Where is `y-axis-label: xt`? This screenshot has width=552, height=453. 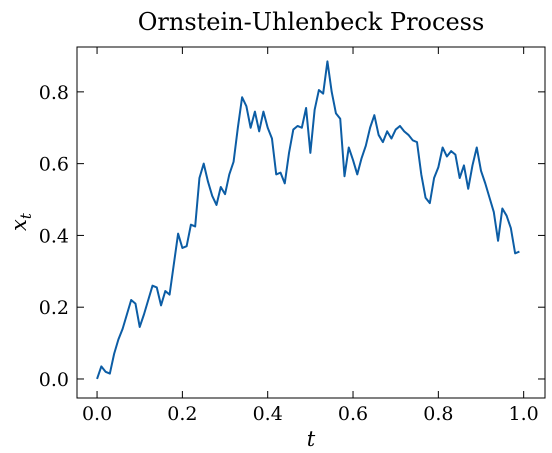
y-axis-label: xt is located at coordinates (21, 221).